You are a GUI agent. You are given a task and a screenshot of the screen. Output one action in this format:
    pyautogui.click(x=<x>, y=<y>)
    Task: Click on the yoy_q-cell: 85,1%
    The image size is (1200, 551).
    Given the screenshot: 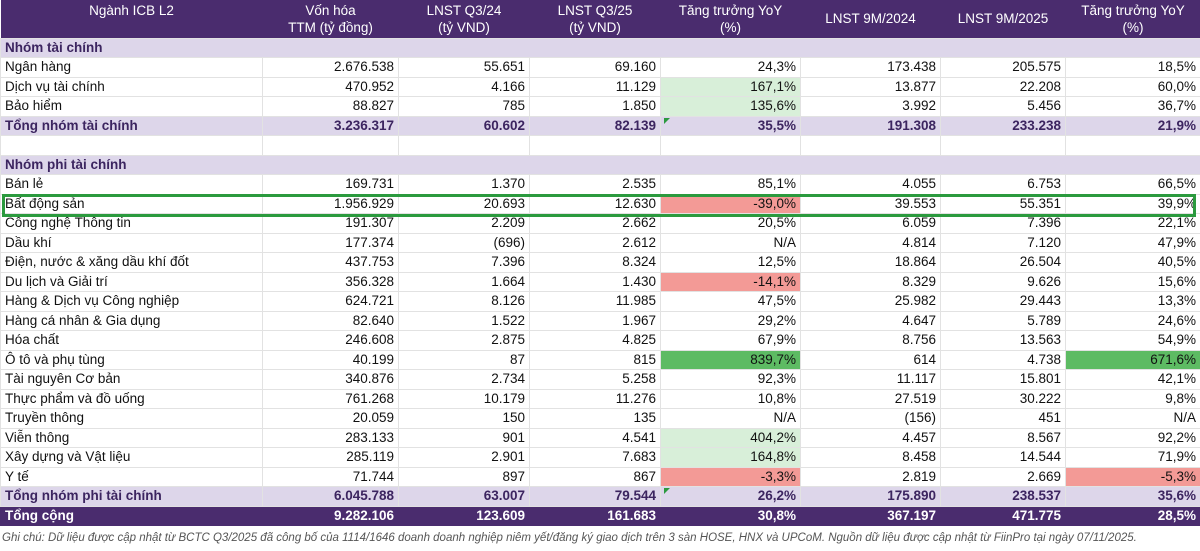 What is the action you would take?
    pyautogui.click(x=730, y=184)
    